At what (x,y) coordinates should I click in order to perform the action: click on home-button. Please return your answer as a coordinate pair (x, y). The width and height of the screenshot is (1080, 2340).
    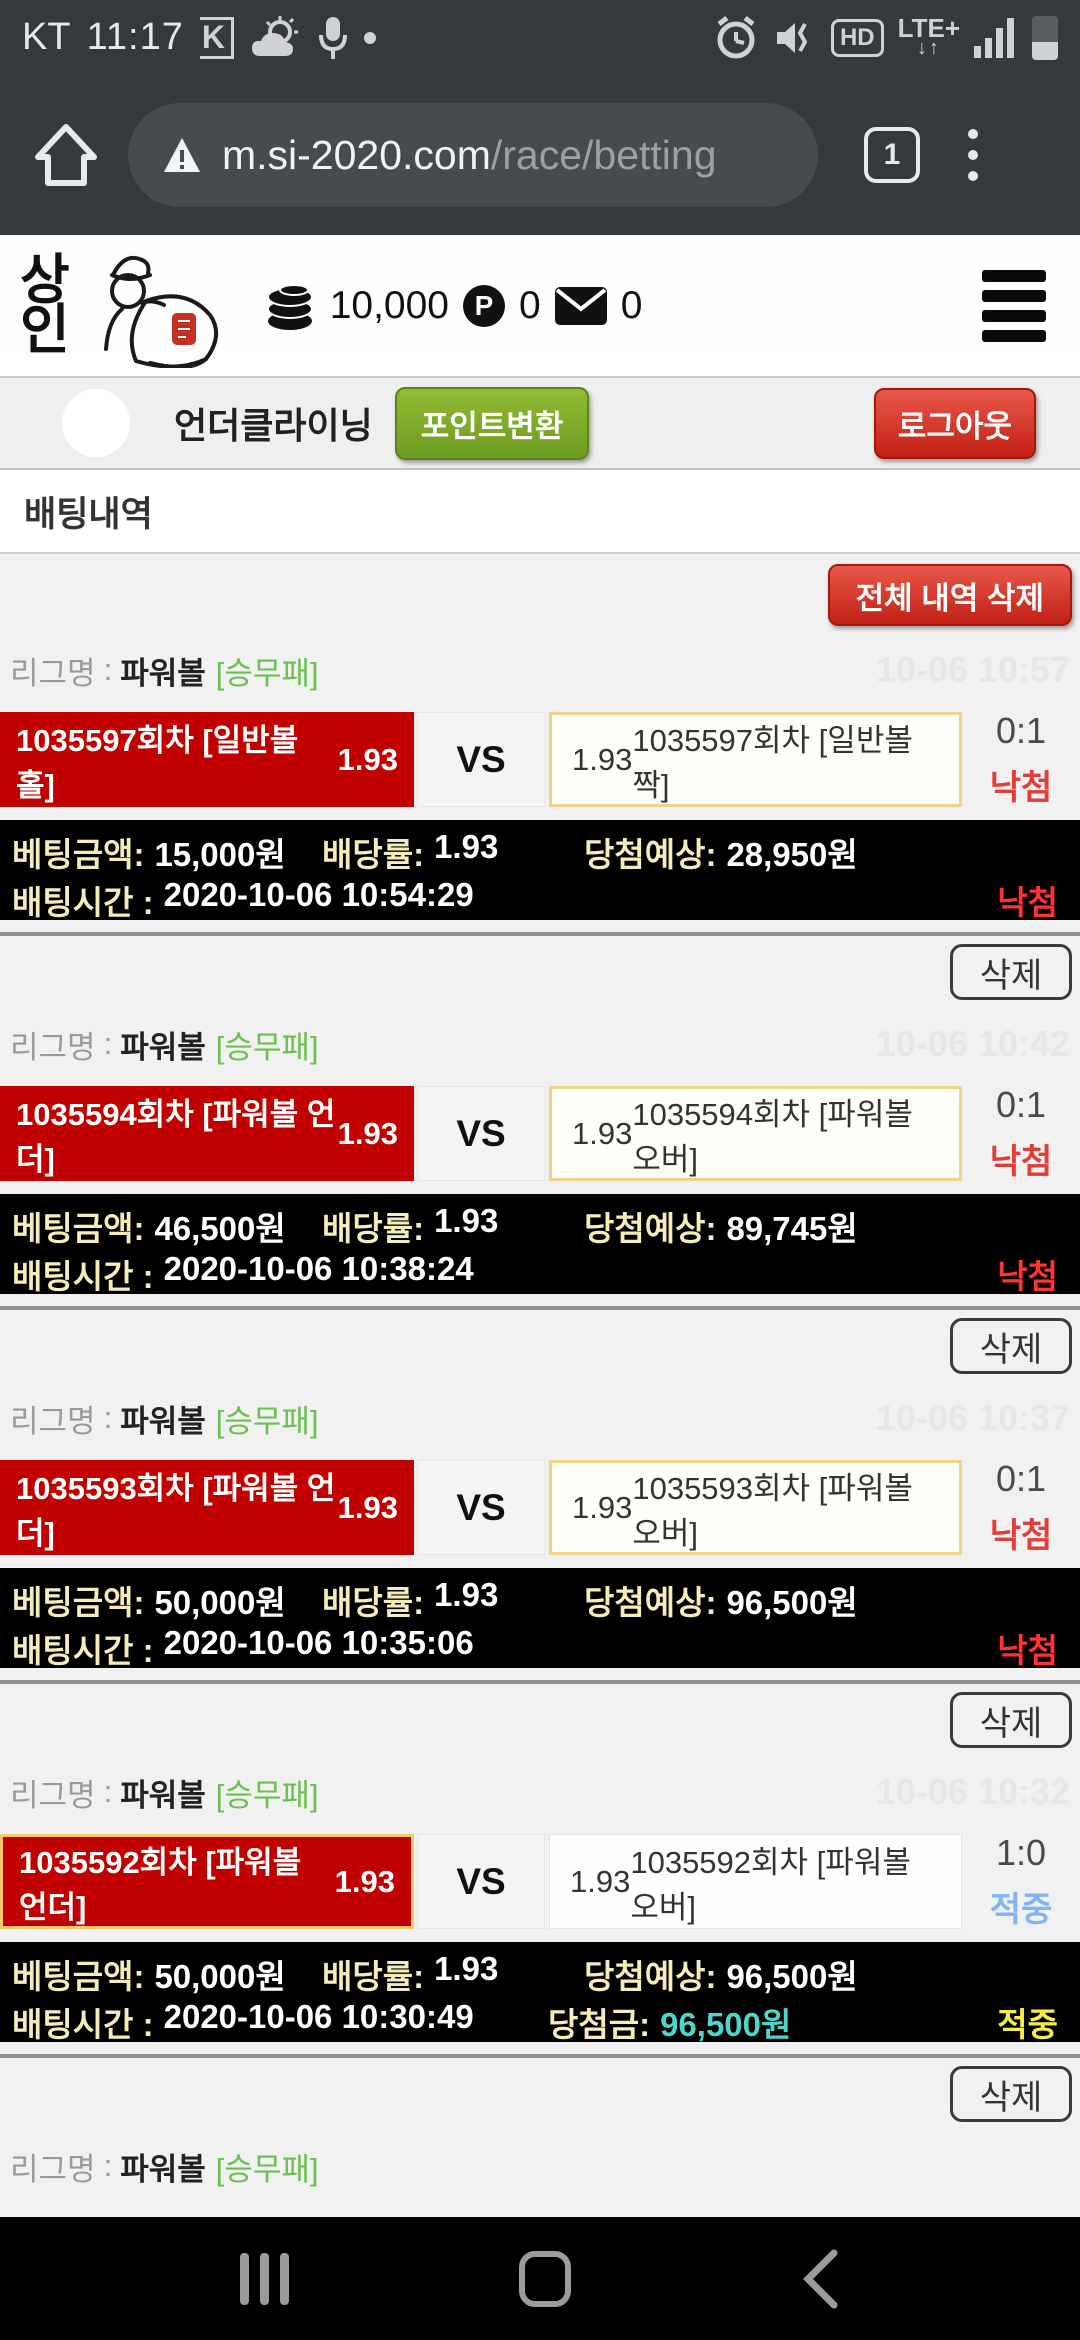
    Looking at the image, I should click on (544, 2278).